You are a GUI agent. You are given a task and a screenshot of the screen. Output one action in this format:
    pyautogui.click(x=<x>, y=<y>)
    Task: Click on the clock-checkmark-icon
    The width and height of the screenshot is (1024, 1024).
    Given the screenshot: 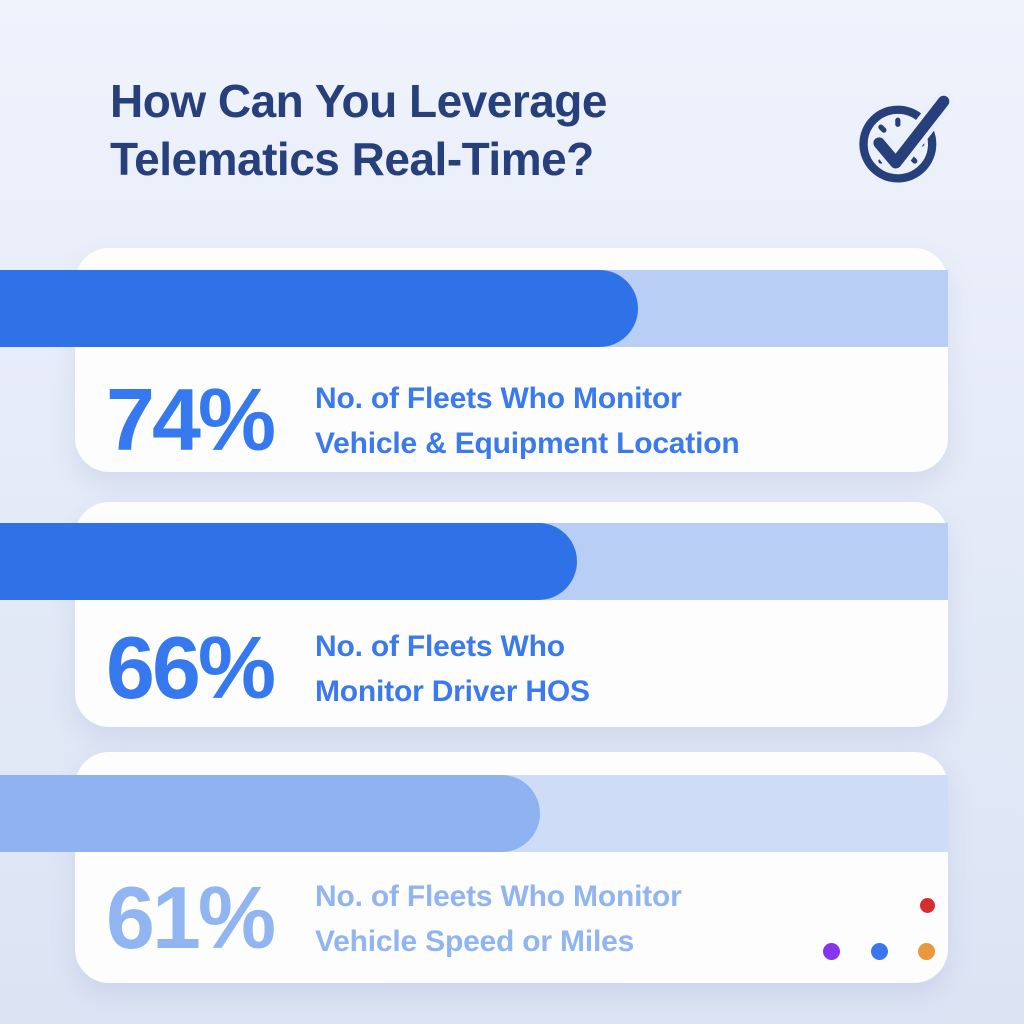 What is the action you would take?
    pyautogui.click(x=902, y=142)
    